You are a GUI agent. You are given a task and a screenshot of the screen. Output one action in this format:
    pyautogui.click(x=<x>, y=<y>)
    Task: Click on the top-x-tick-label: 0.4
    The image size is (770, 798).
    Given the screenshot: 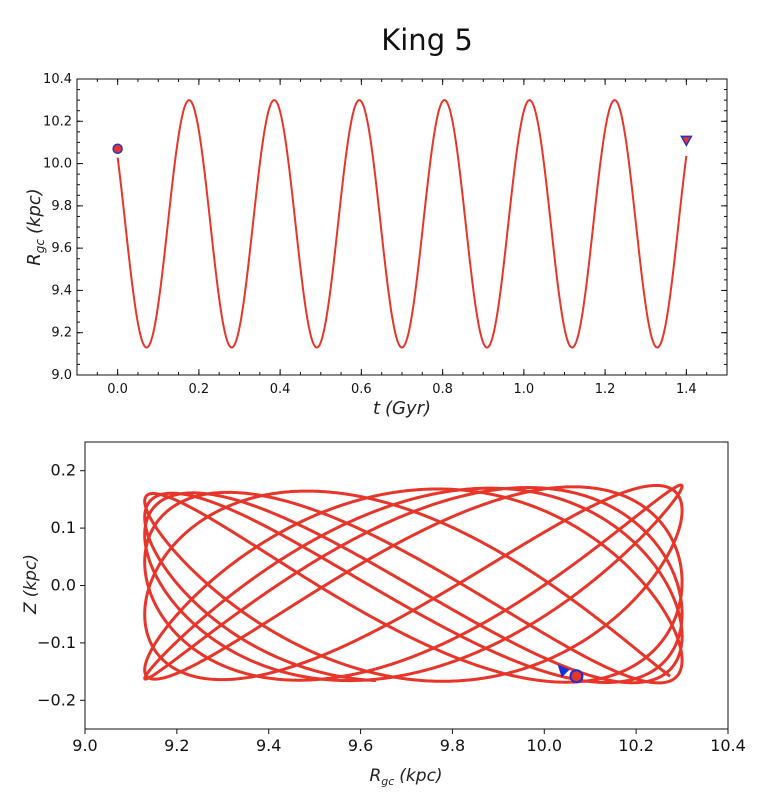 What is the action you would take?
    pyautogui.click(x=280, y=389)
    